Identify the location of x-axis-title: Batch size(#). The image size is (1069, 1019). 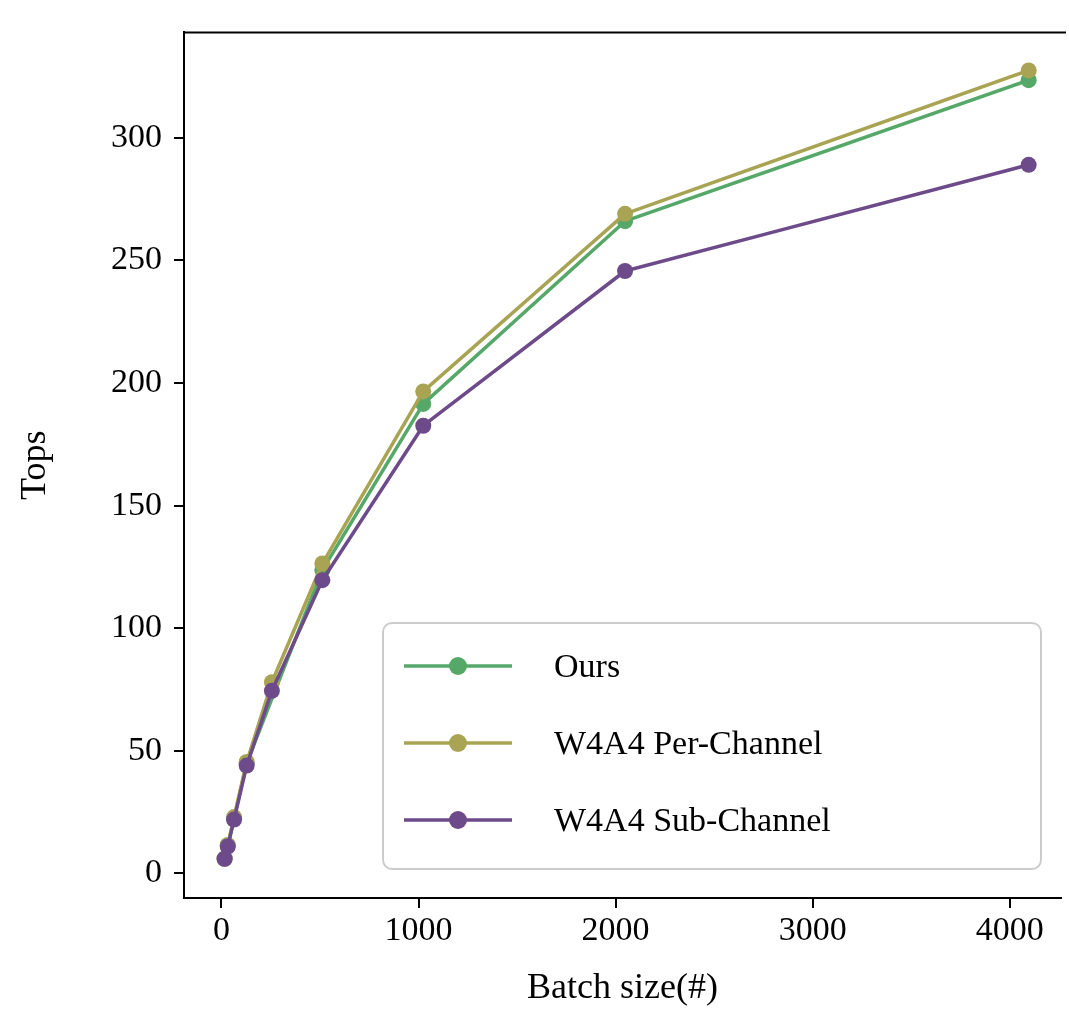
(622, 985).